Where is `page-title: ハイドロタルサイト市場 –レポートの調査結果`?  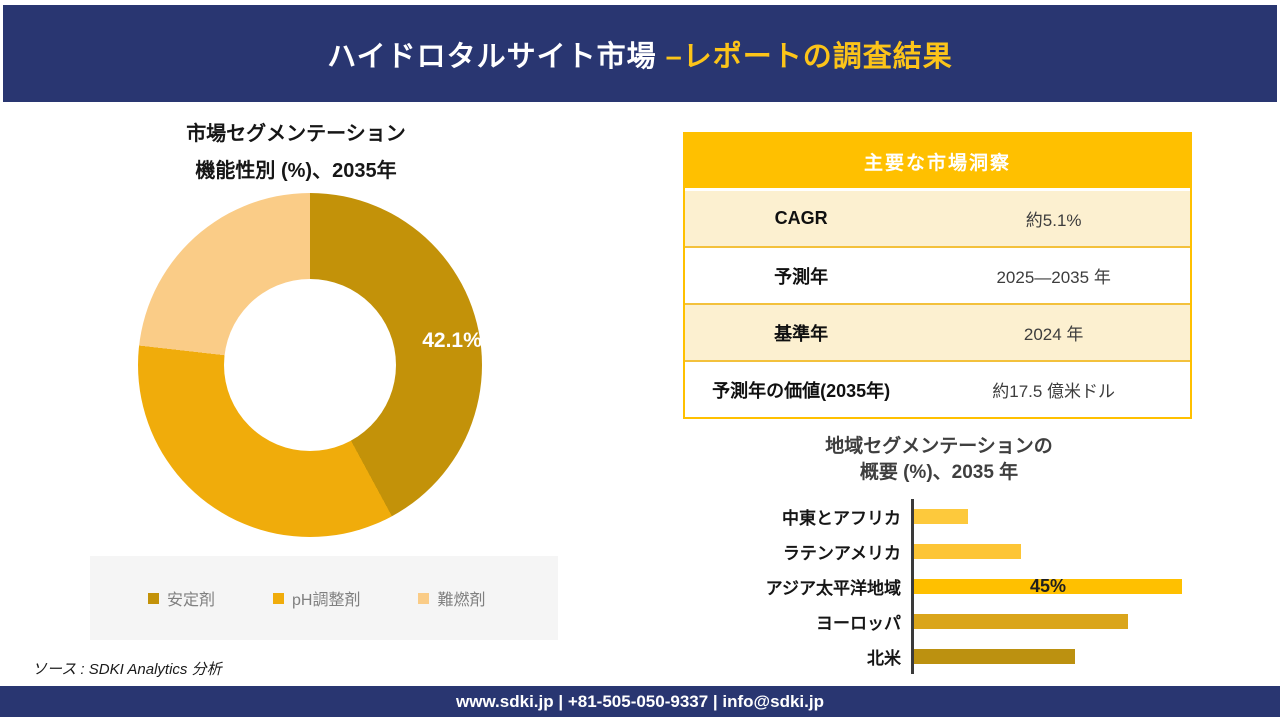 page-title: ハイドロタルサイト市場 –レポートの調査結果 is located at coordinates (640, 54).